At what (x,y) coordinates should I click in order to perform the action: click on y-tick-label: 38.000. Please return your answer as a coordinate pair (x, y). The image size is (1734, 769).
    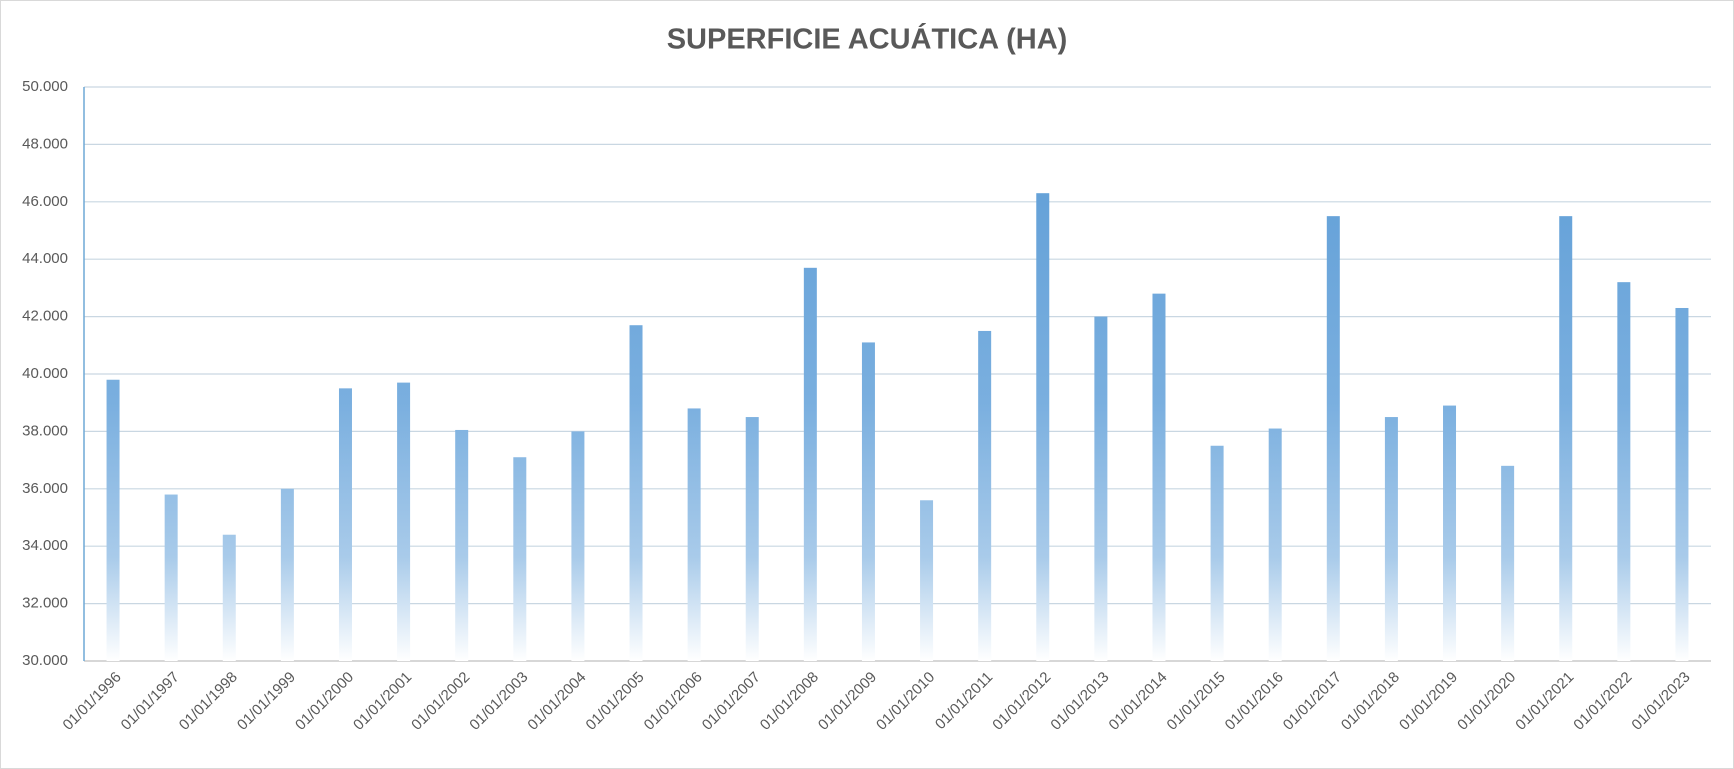
    Looking at the image, I should click on (45, 430).